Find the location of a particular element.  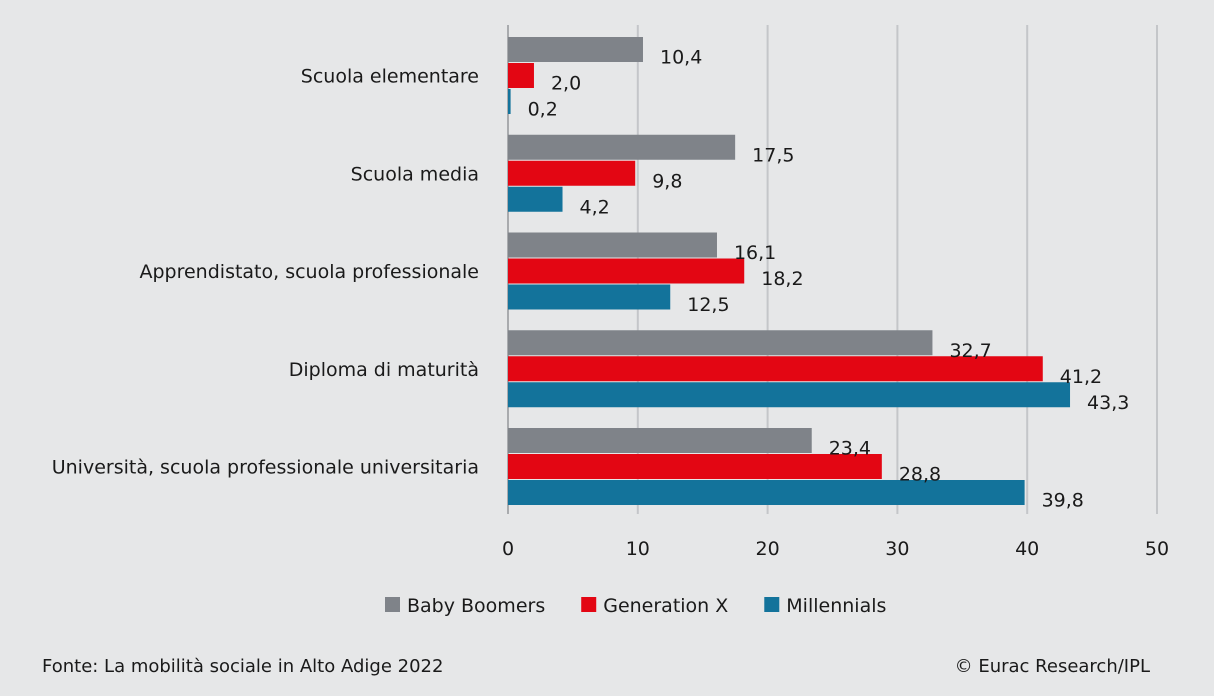

x-axis-ticks: 0 10 20 30 40 50 is located at coordinates (835, 549).